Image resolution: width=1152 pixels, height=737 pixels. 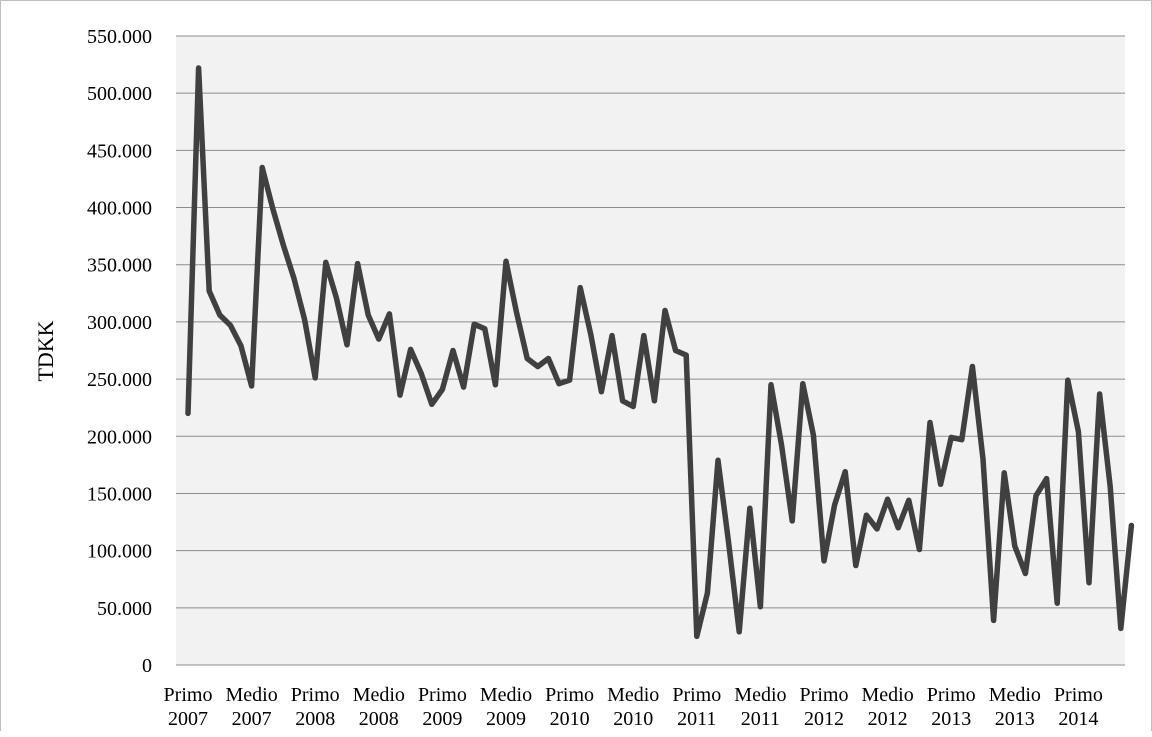 What do you see at coordinates (696, 719) in the screenshot?
I see `x-tick-label-line2: 2011` at bounding box center [696, 719].